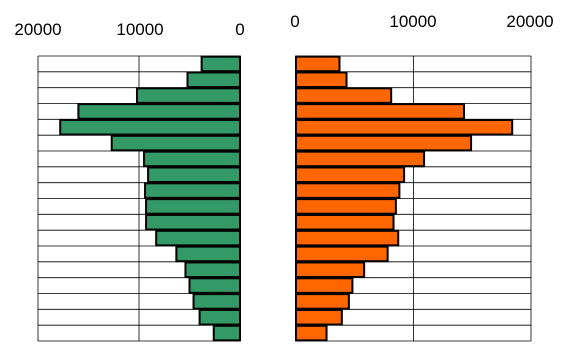  Describe the element at coordinates (294, 21) in the screenshot. I see `right-tick-label: 0` at that location.